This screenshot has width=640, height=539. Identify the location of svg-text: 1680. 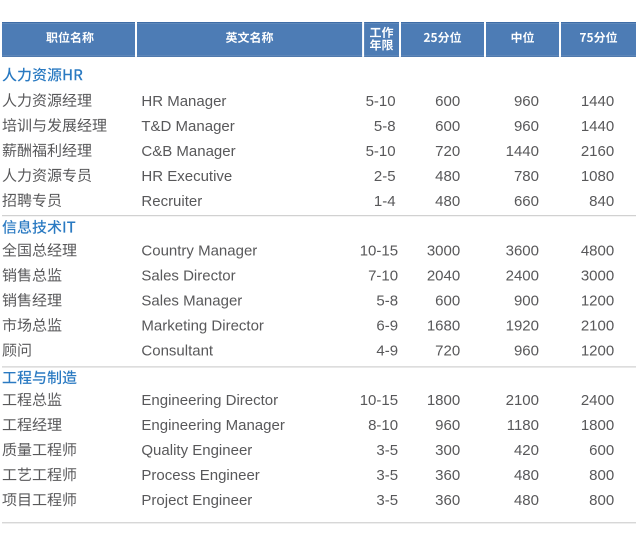
(443, 326).